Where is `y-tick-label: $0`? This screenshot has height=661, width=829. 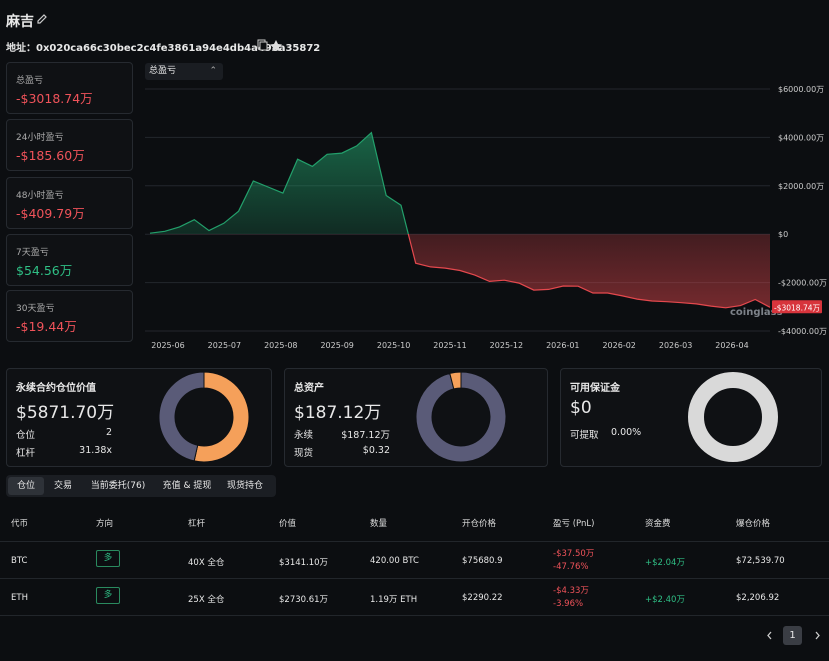 y-tick-label: $0 is located at coordinates (783, 234).